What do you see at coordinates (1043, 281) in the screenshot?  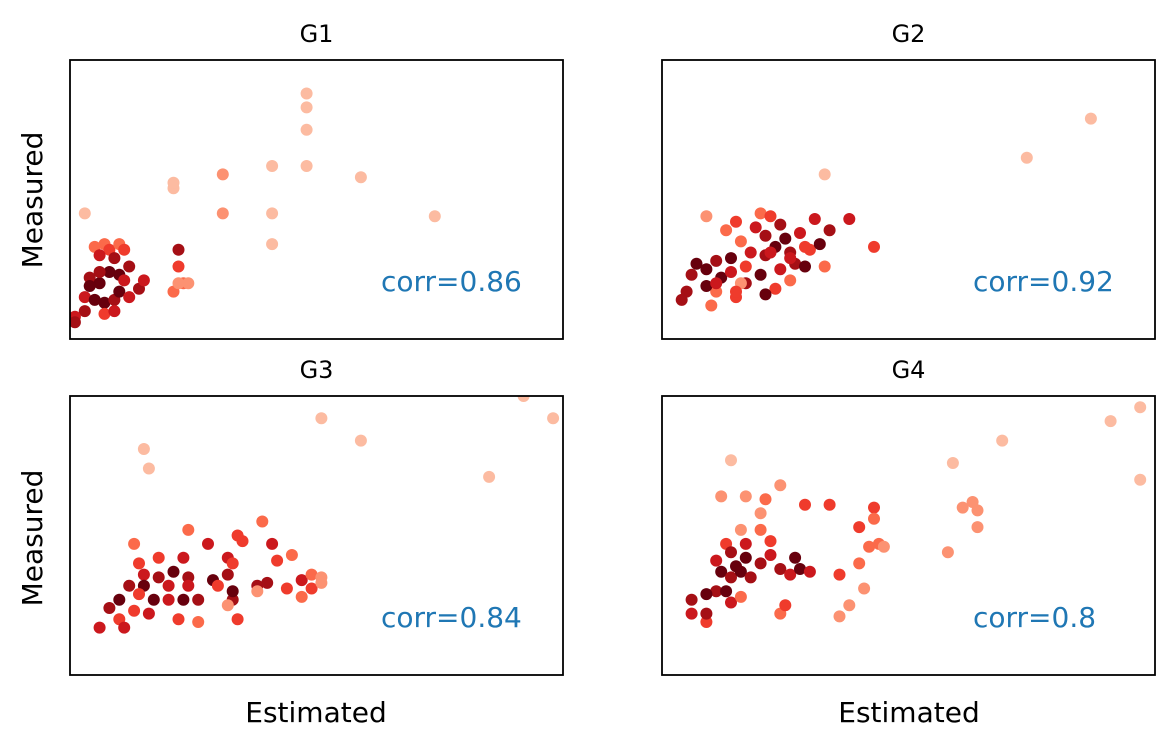 I see `correlation-label: corr=0.92` at bounding box center [1043, 281].